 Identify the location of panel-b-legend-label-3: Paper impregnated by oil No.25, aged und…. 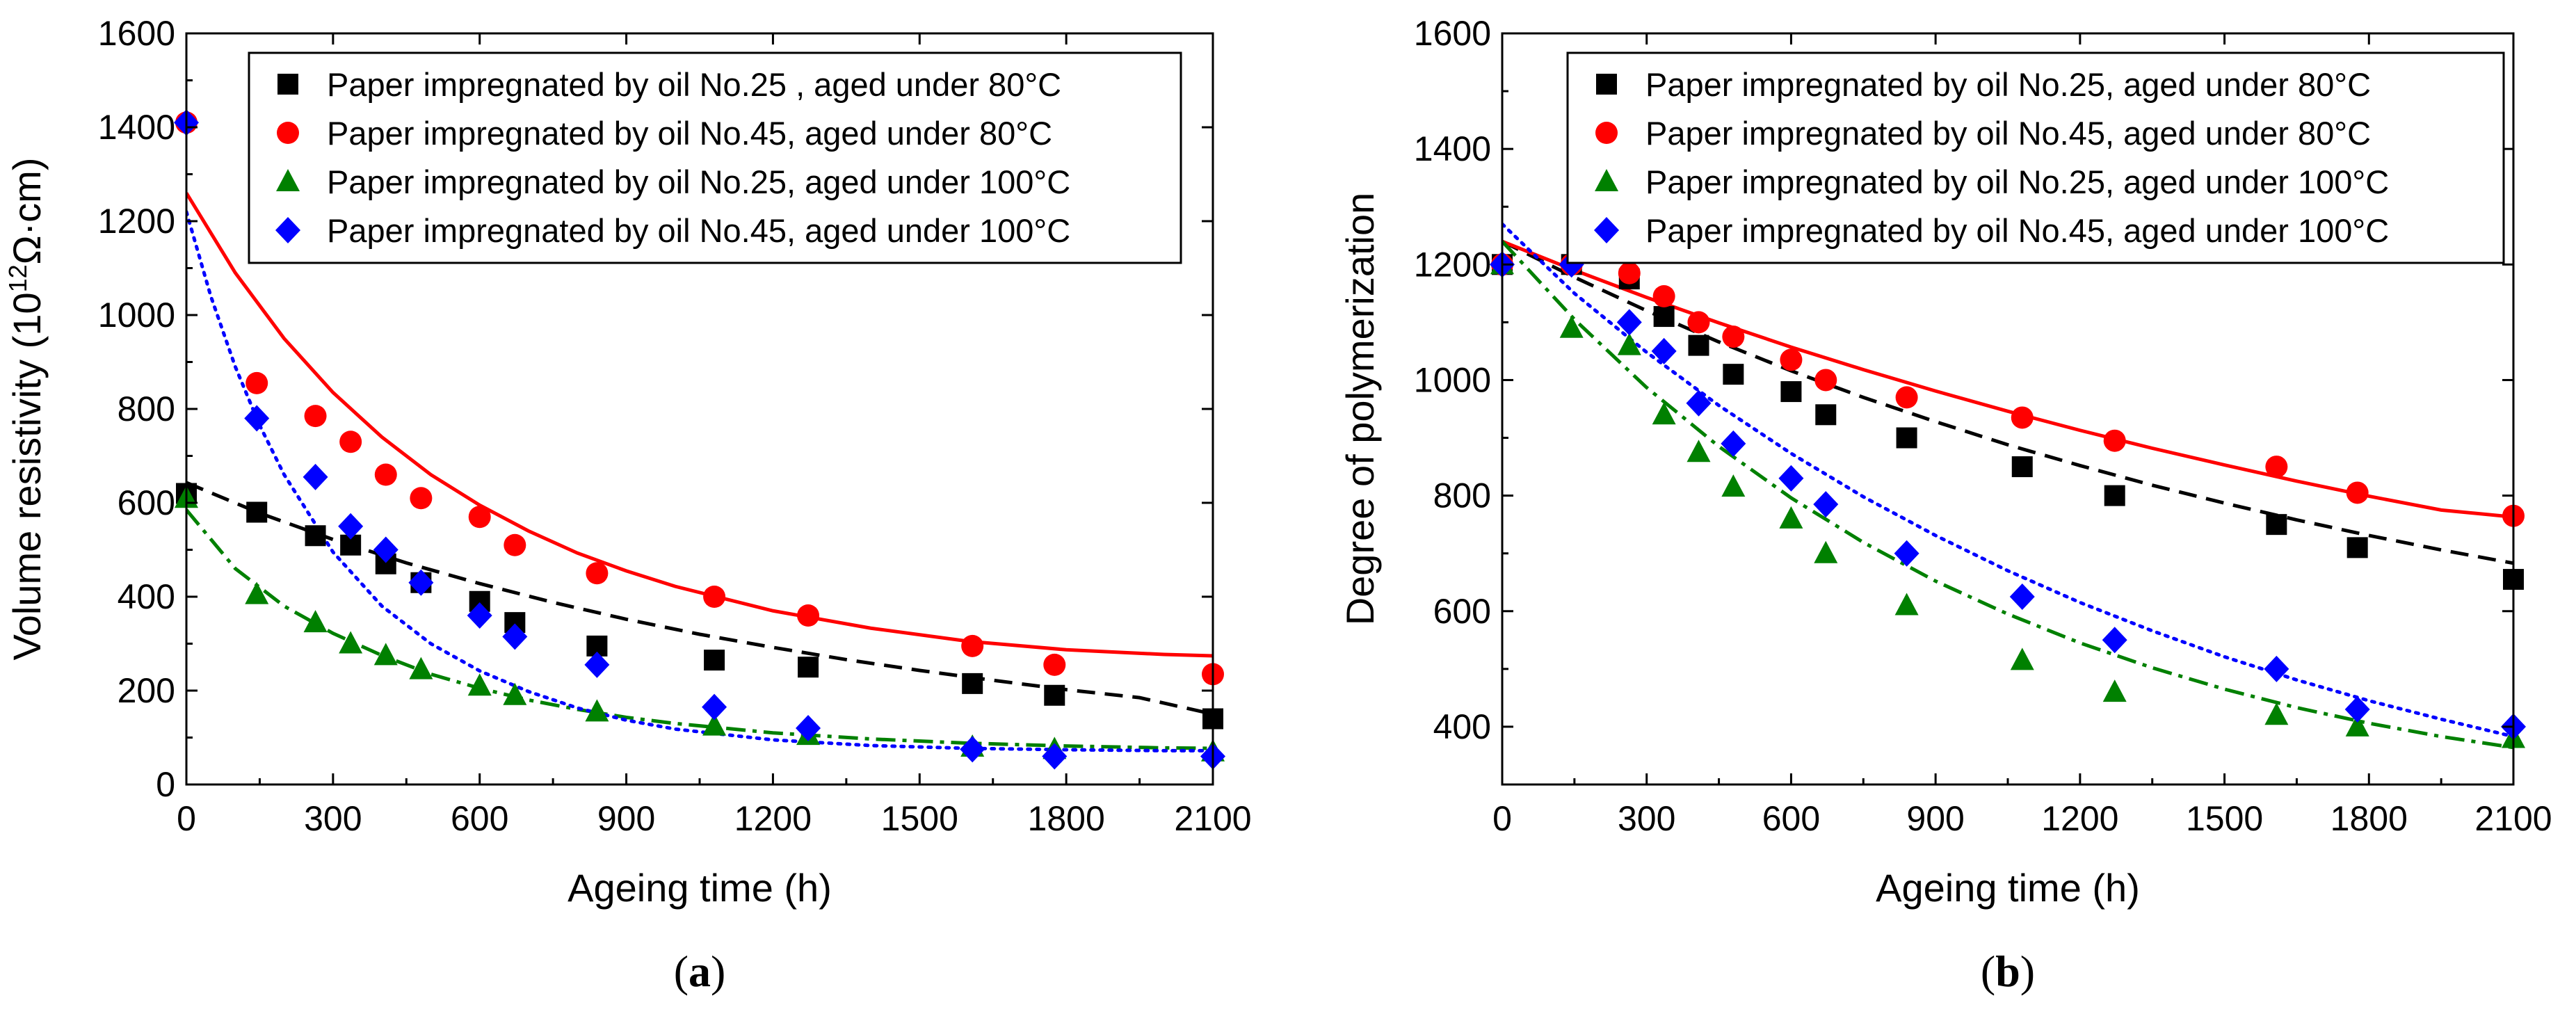
(2017, 182).